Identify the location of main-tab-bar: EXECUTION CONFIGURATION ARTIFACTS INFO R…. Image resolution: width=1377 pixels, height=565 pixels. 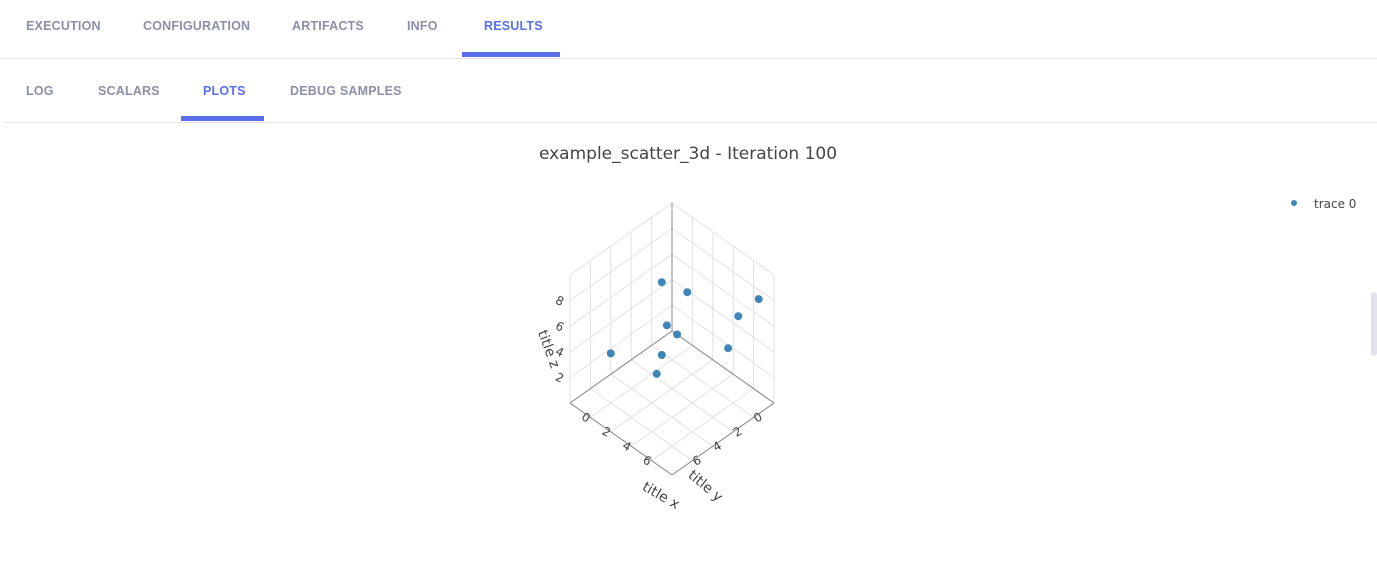
(688, 29).